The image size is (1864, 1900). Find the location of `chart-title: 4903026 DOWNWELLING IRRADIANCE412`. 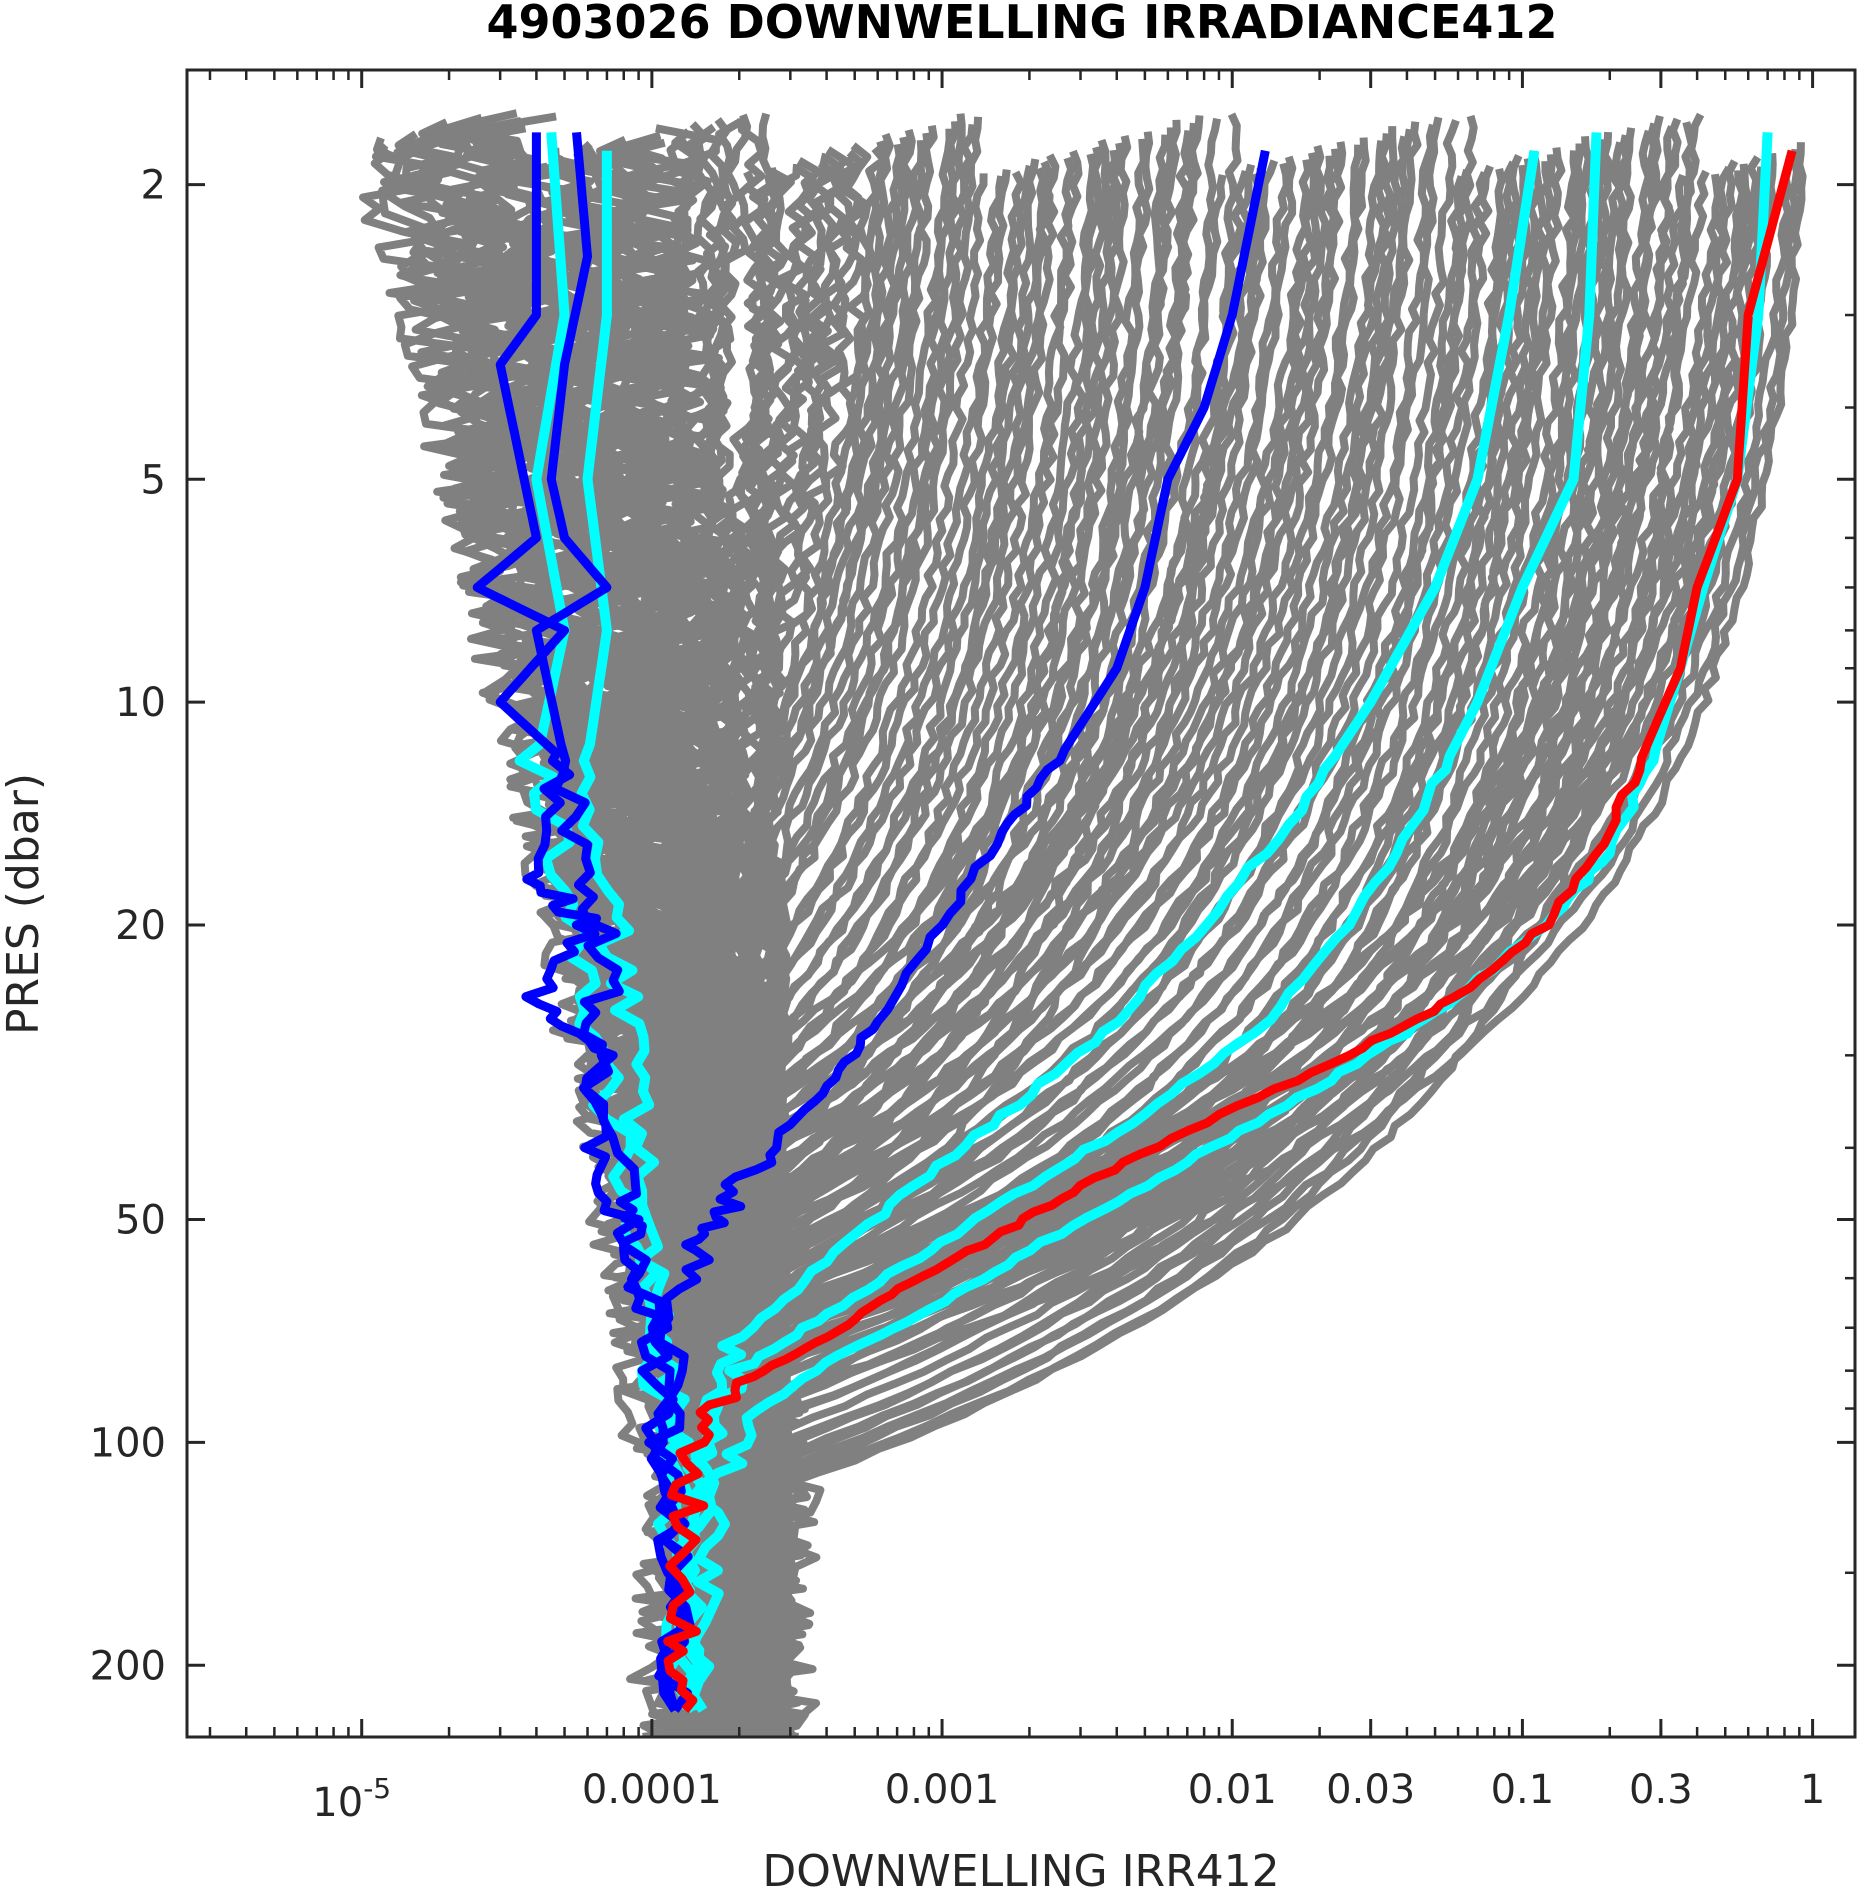

chart-title: 4903026 DOWNWELLING IRRADIANCE412 is located at coordinates (1022, 24).